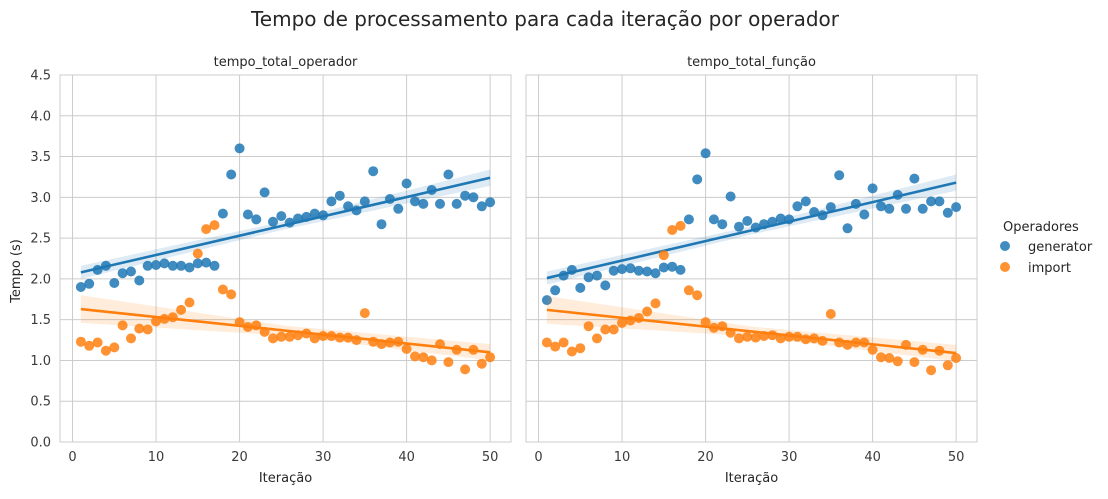  What do you see at coordinates (40, 116) in the screenshot?
I see `y-tick-label: 4.0` at bounding box center [40, 116].